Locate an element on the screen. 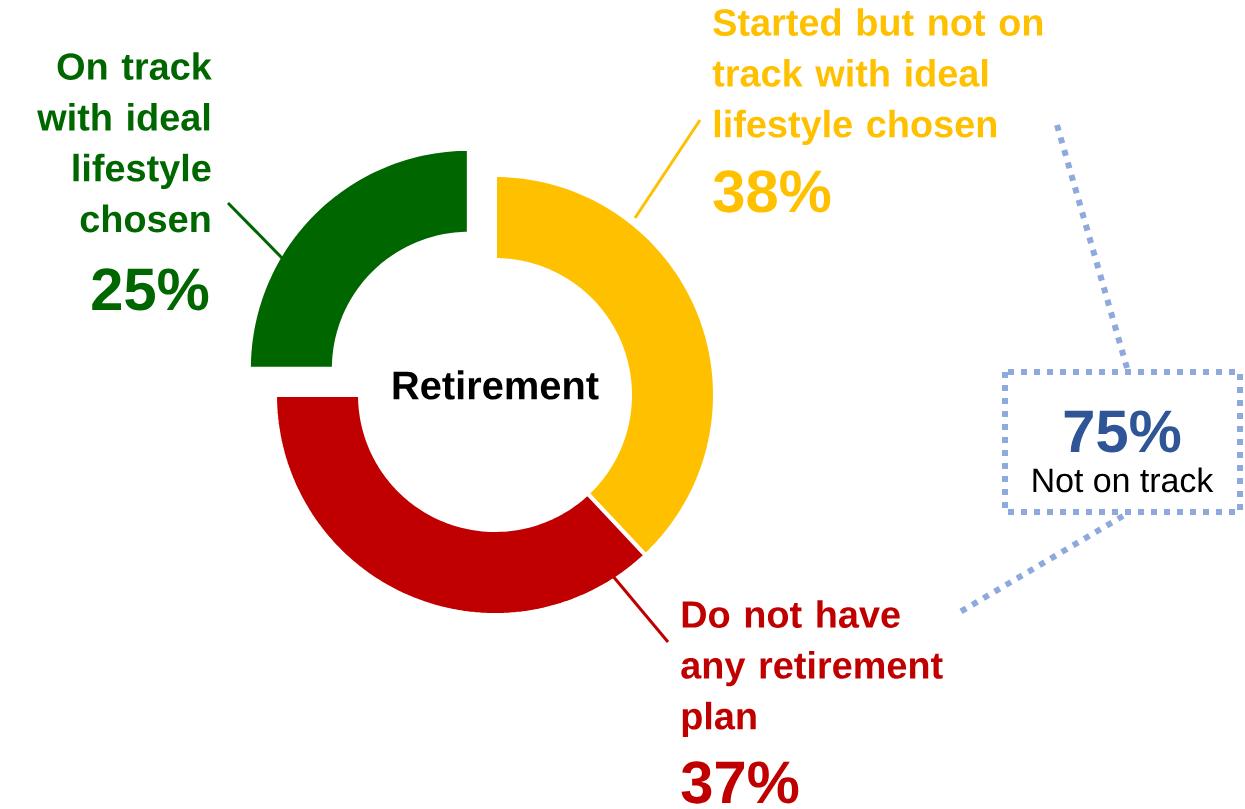 The height and width of the screenshot is (809, 1245). text: Not on track is located at coordinates (1123, 480).